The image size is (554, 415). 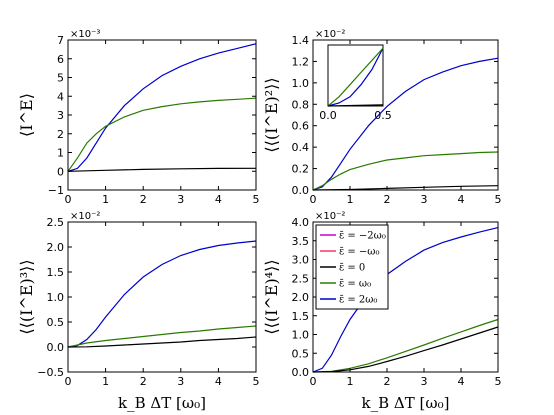 I want to click on y-tick-label: 1.2, so click(x=301, y=61).